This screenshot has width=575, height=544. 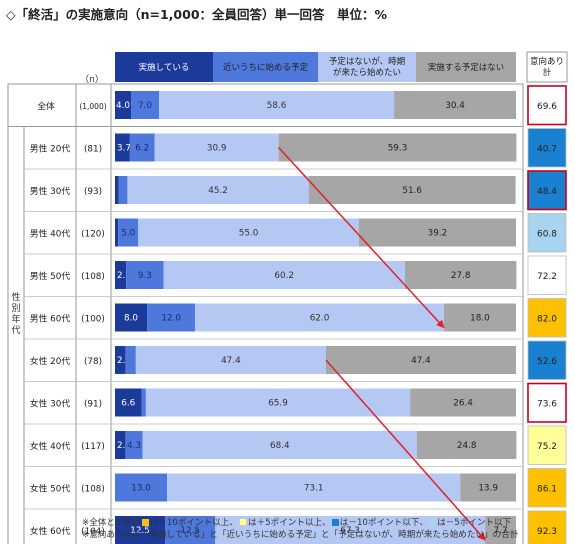 What do you see at coordinates (50, 191) in the screenshot?
I see `row-label: 男性 30代` at bounding box center [50, 191].